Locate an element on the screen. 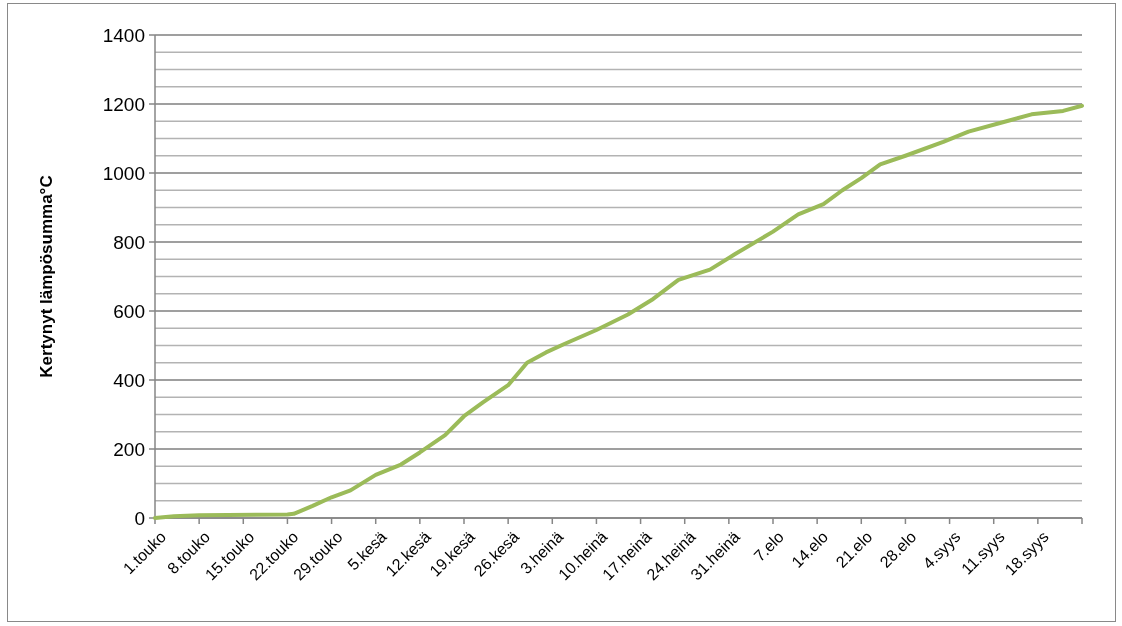 This screenshot has height=626, width=1122. y-tick-label: 600 is located at coordinates (129, 311).